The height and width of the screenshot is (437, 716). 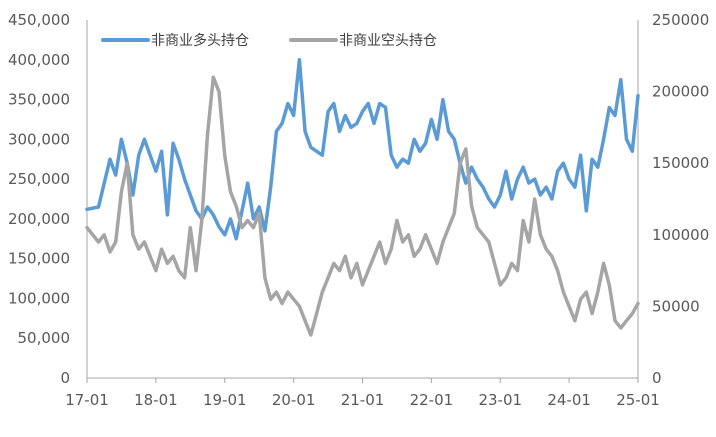 What do you see at coordinates (87, 400) in the screenshot?
I see `x-tick-label: 17-01` at bounding box center [87, 400].